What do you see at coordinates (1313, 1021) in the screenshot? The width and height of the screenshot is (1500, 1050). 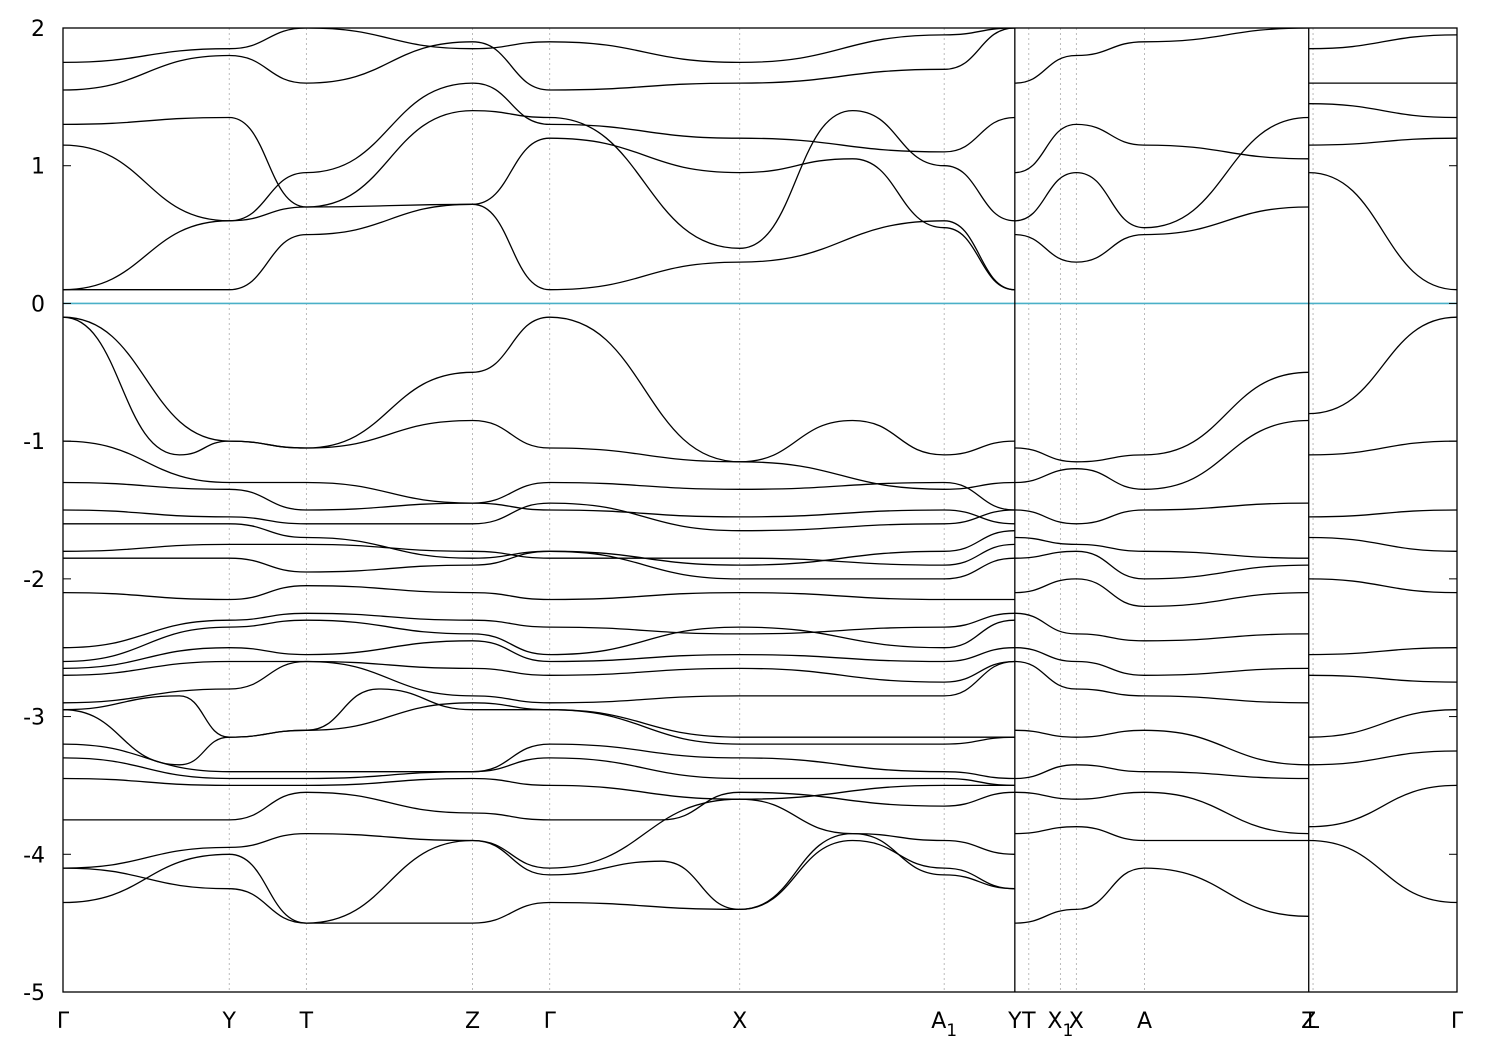 I see `x-kpoint-label: L` at bounding box center [1313, 1021].